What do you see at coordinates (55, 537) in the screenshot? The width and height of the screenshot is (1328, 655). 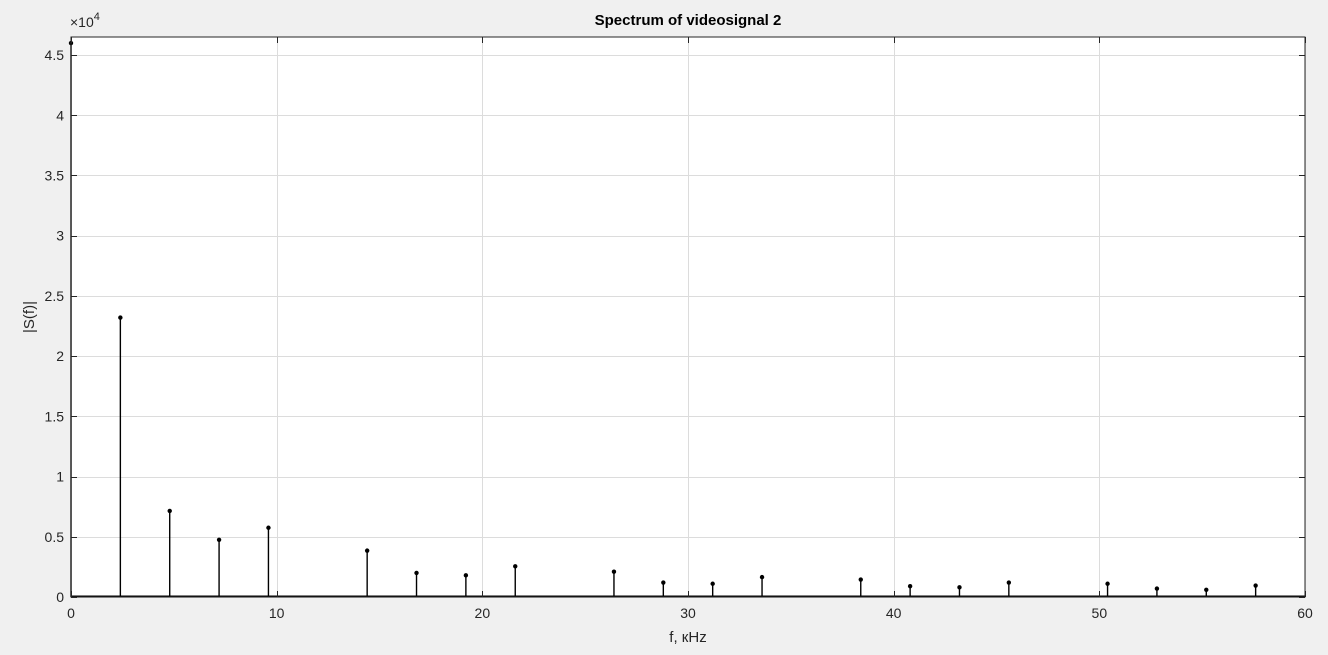 I see `y-tick-label: 0.5` at bounding box center [55, 537].